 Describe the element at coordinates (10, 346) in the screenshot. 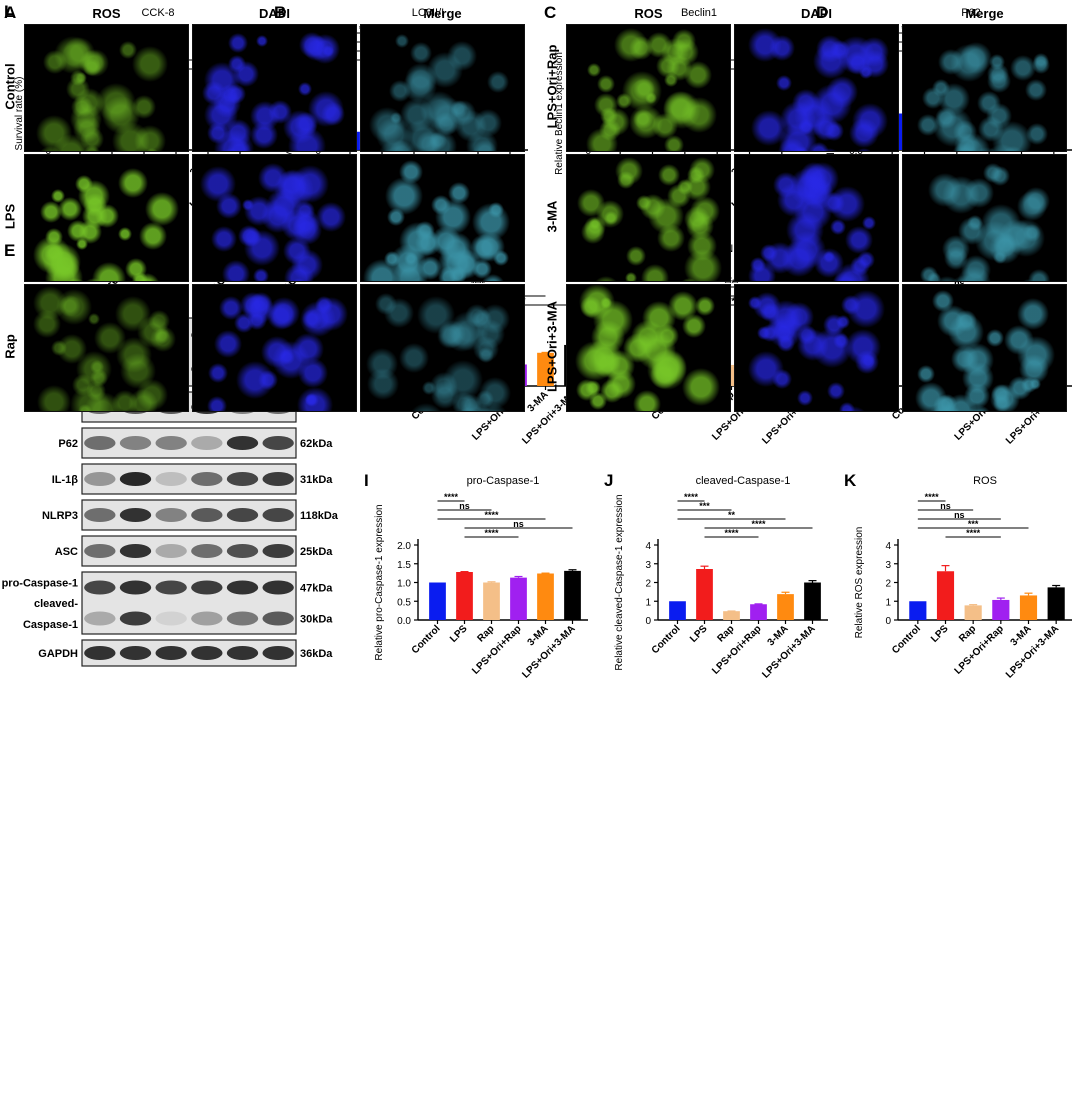

I see `row-label: Rap` at that location.